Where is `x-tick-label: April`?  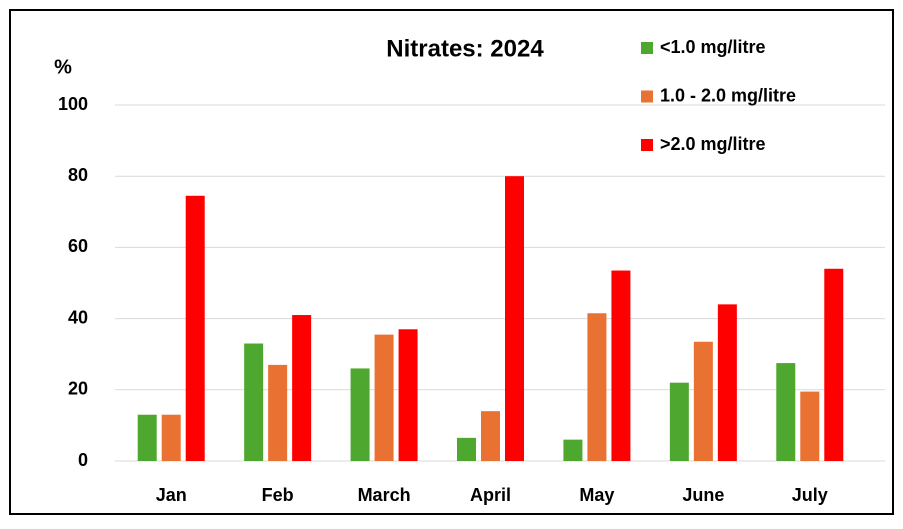 x-tick-label: April is located at coordinates (490, 495).